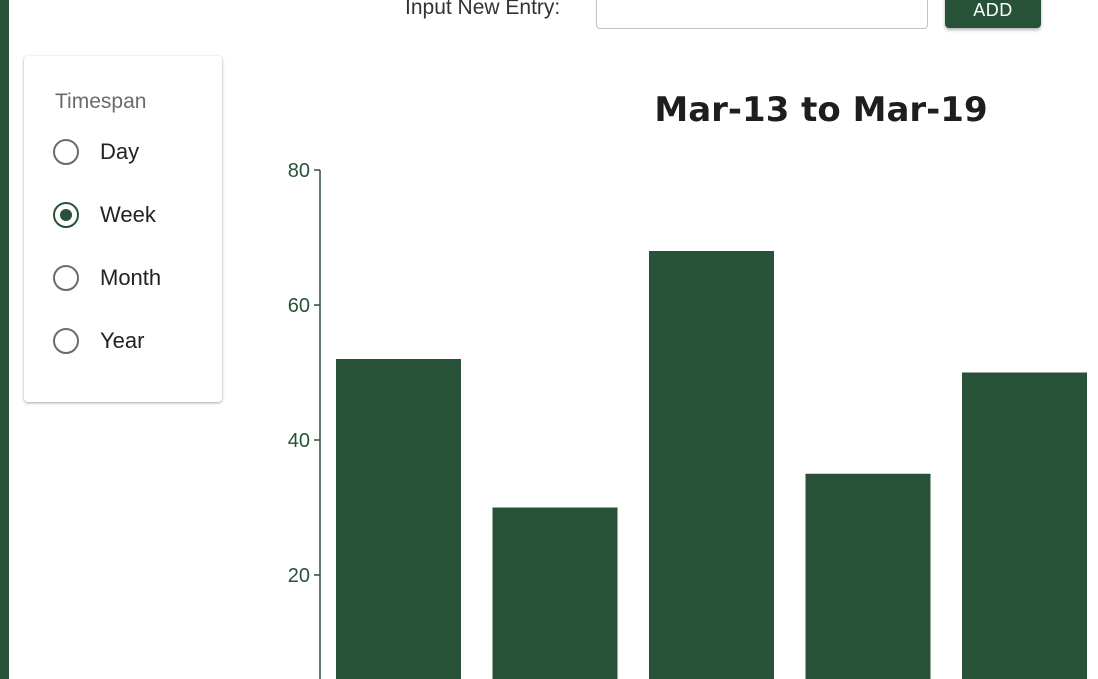 The height and width of the screenshot is (679, 1098). Describe the element at coordinates (98, 341) in the screenshot. I see `radio-option-year: Year` at that location.